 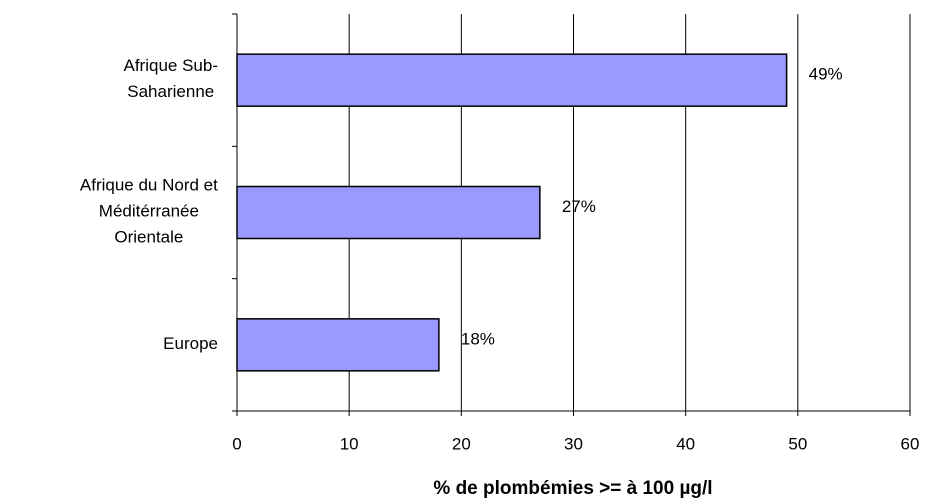 I want to click on x-tick-label: 0, so click(x=236, y=443).